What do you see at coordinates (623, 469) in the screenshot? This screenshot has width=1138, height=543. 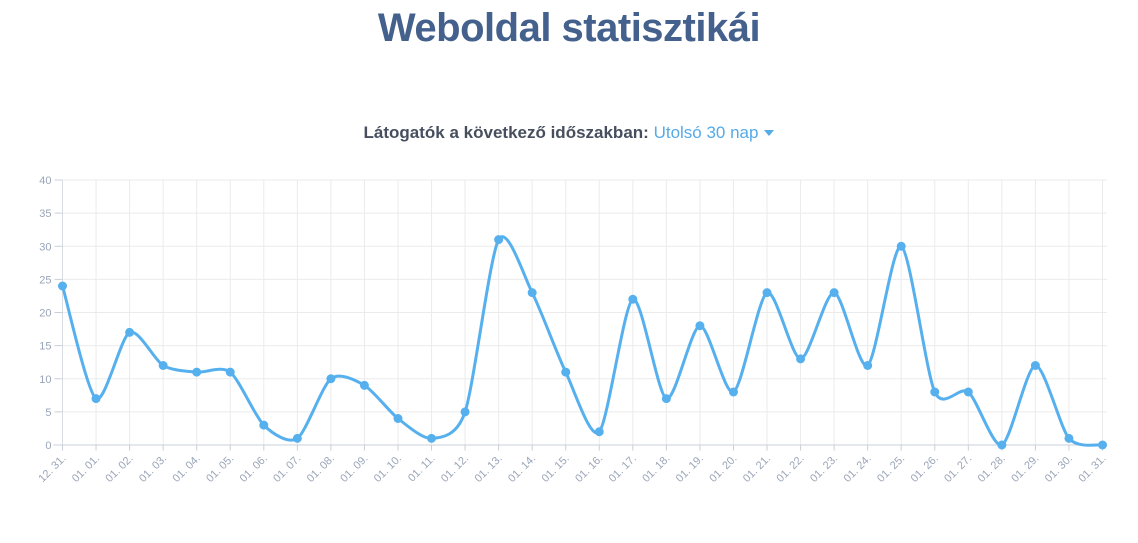 I see `x-axis-label: 01. 17.` at bounding box center [623, 469].